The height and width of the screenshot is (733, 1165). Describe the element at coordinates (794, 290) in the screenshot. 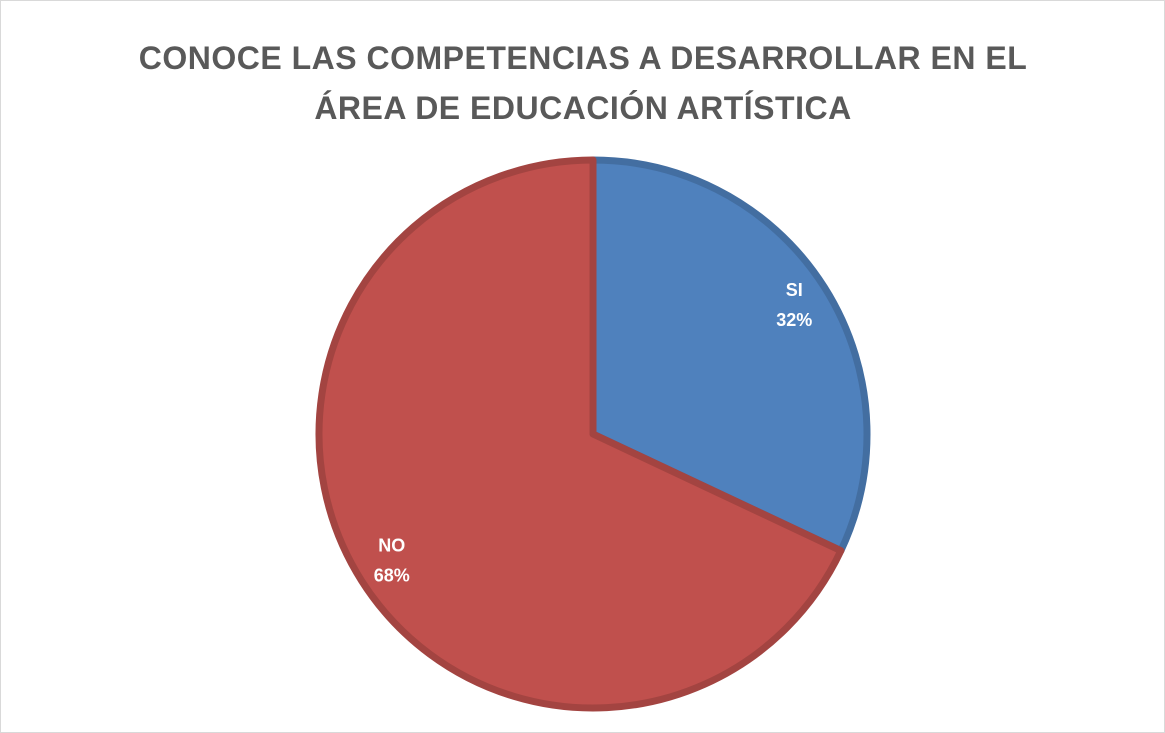

I see `slice-category-label: SI` at that location.